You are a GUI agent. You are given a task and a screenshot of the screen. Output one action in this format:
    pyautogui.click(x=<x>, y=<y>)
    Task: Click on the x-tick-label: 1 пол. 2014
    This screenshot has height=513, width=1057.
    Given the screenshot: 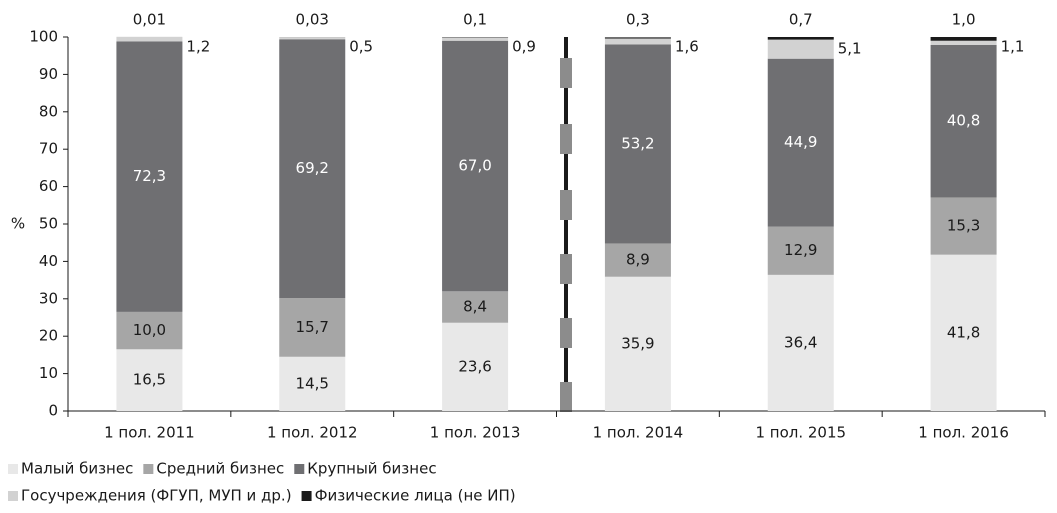 What is the action you would take?
    pyautogui.click(x=638, y=433)
    